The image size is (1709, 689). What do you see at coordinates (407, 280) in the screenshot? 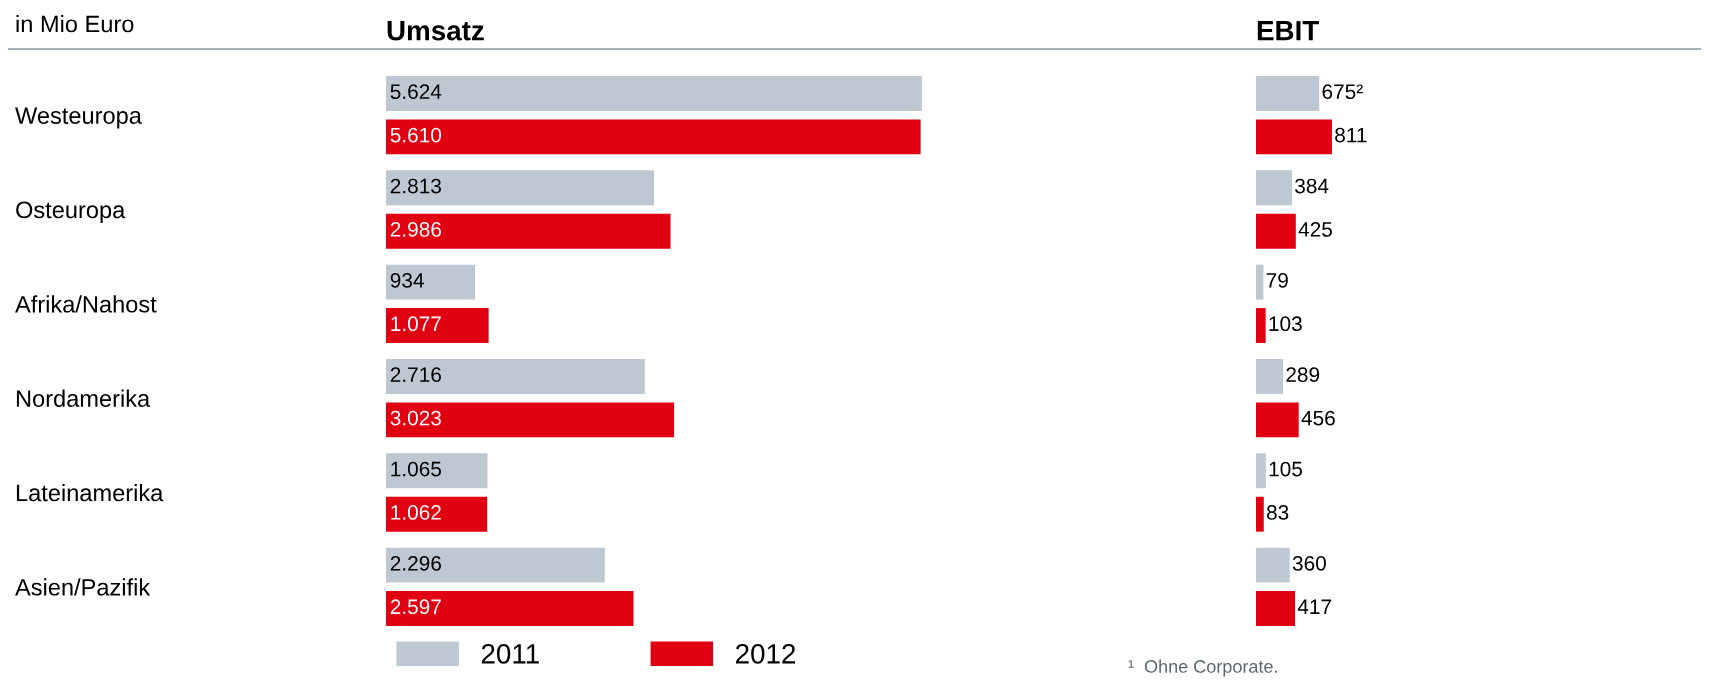
I see `data-label: 934` at bounding box center [407, 280].